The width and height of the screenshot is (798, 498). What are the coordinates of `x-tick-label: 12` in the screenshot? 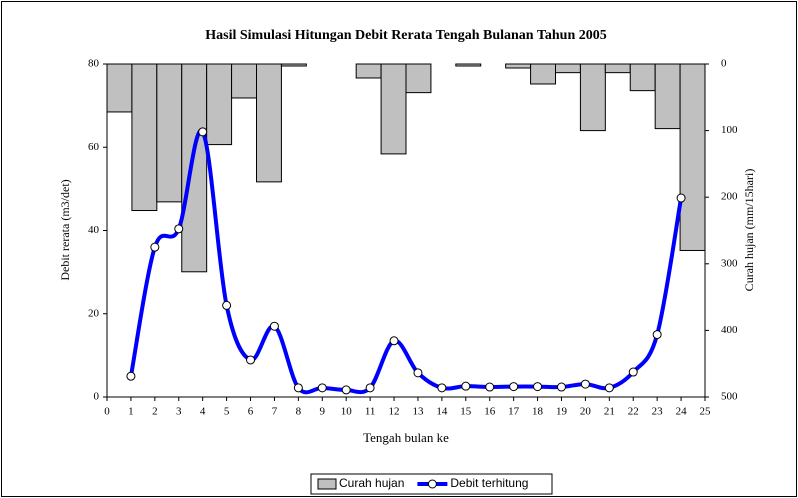 It's located at (394, 412).